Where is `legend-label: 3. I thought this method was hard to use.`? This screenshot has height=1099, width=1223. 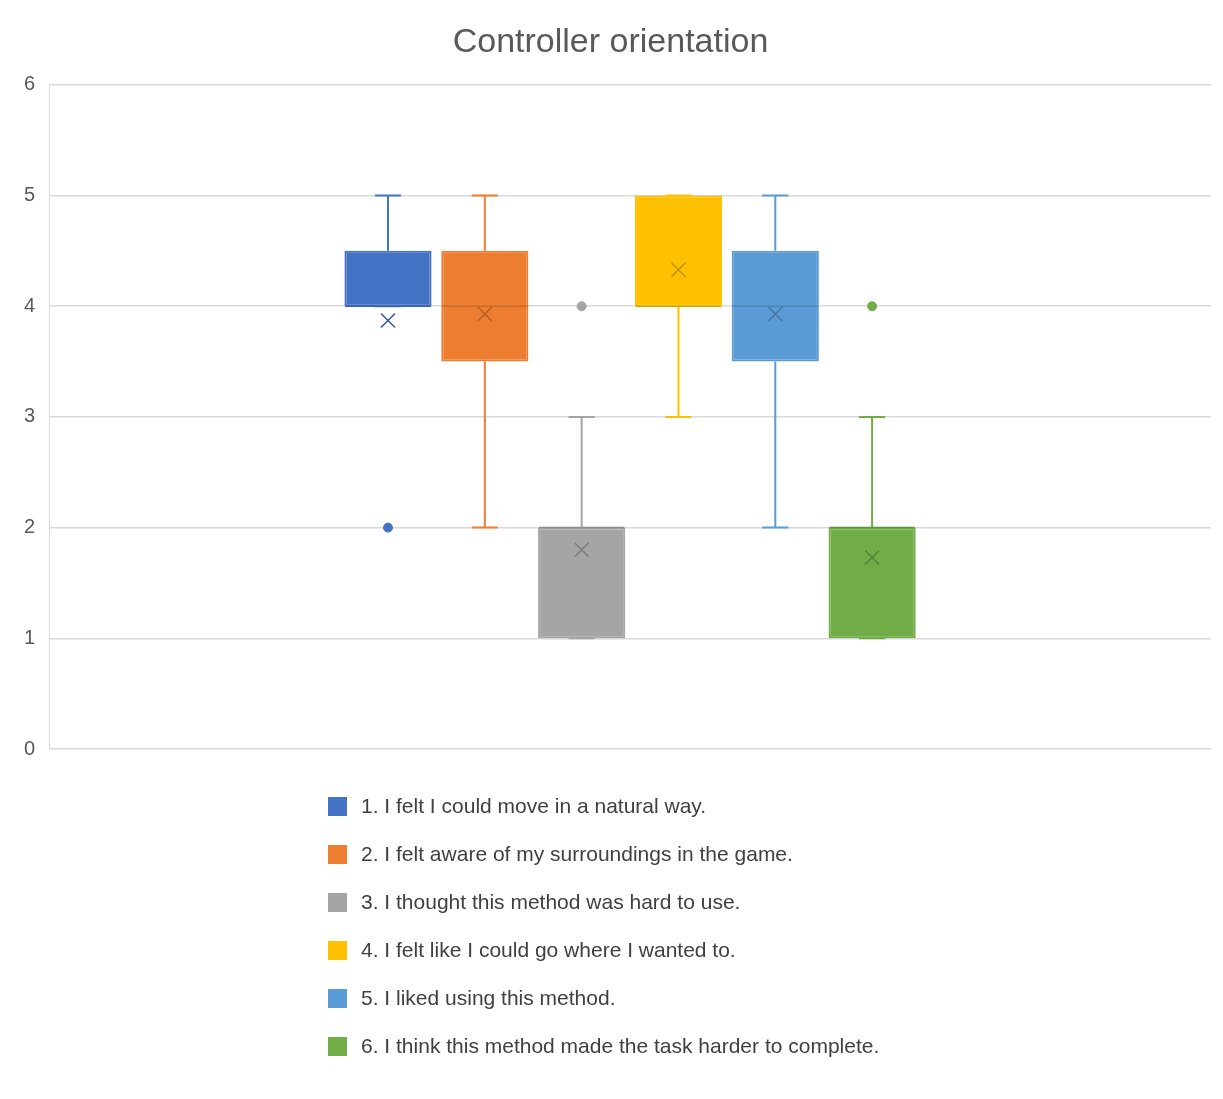 legend-label: 3. I thought this method was hard to use. is located at coordinates (551, 901).